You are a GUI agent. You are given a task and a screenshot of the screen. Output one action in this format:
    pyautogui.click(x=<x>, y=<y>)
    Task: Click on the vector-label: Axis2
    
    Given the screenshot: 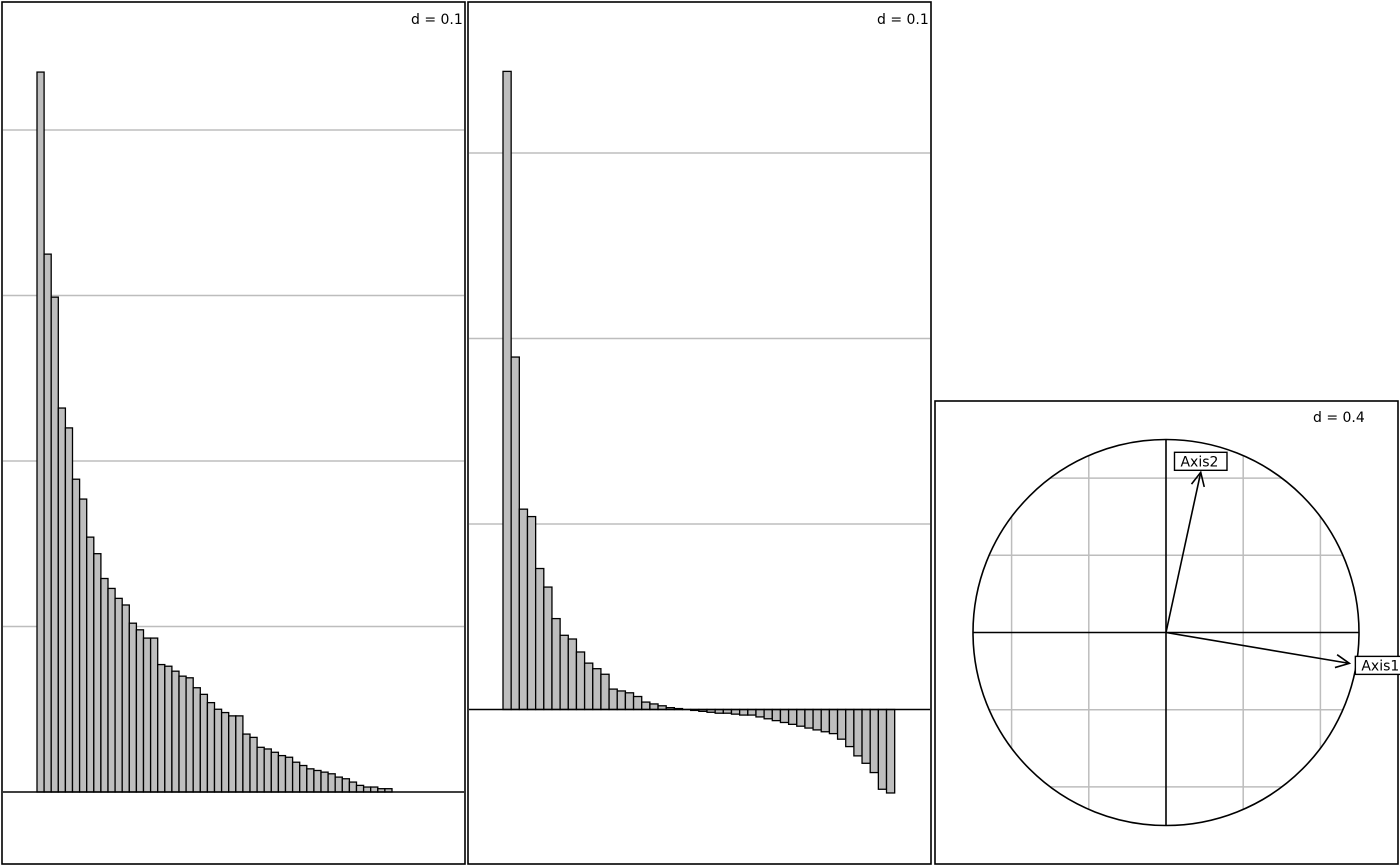 What is the action you would take?
    pyautogui.click(x=1199, y=462)
    